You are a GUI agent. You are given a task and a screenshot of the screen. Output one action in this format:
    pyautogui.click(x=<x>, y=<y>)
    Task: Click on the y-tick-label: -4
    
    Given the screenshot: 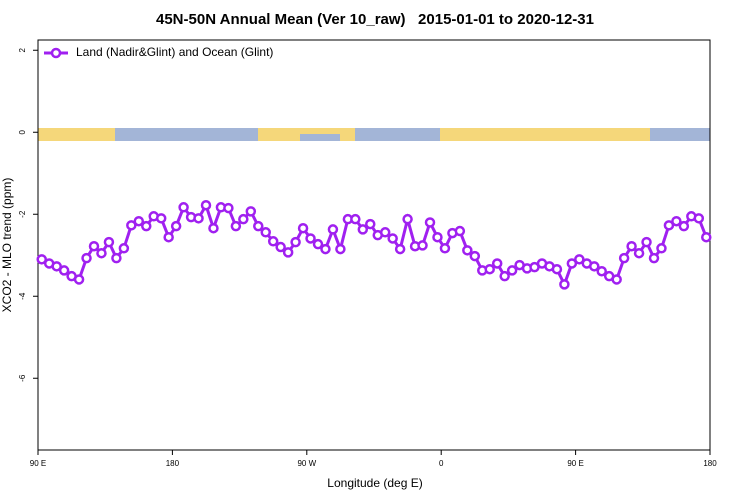 What is the action you would take?
    pyautogui.click(x=22, y=296)
    